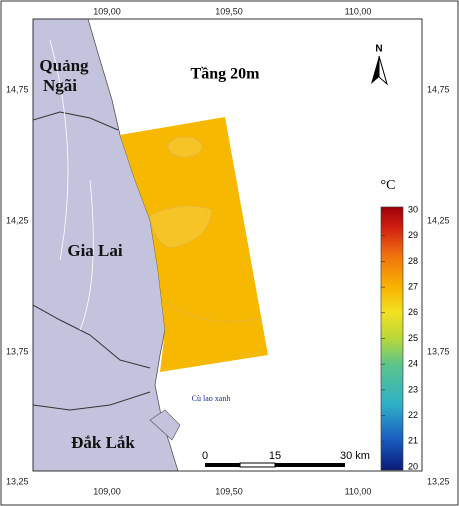 Image resolution: width=459 pixels, height=506 pixels. Describe the element at coordinates (413, 389) in the screenshot. I see `colorbar-tick-label: 23` at that location.